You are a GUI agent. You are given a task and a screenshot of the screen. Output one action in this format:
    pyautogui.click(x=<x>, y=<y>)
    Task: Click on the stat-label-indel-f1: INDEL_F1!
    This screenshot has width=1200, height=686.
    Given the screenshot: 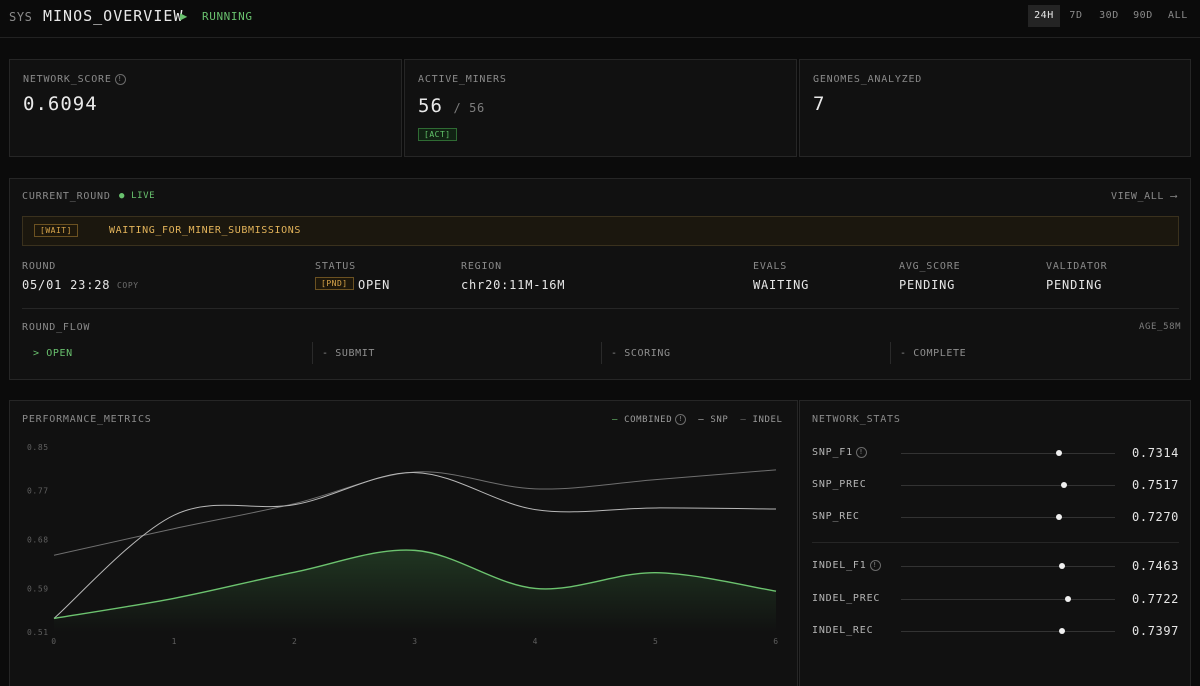 What is the action you would take?
    pyautogui.click(x=846, y=565)
    